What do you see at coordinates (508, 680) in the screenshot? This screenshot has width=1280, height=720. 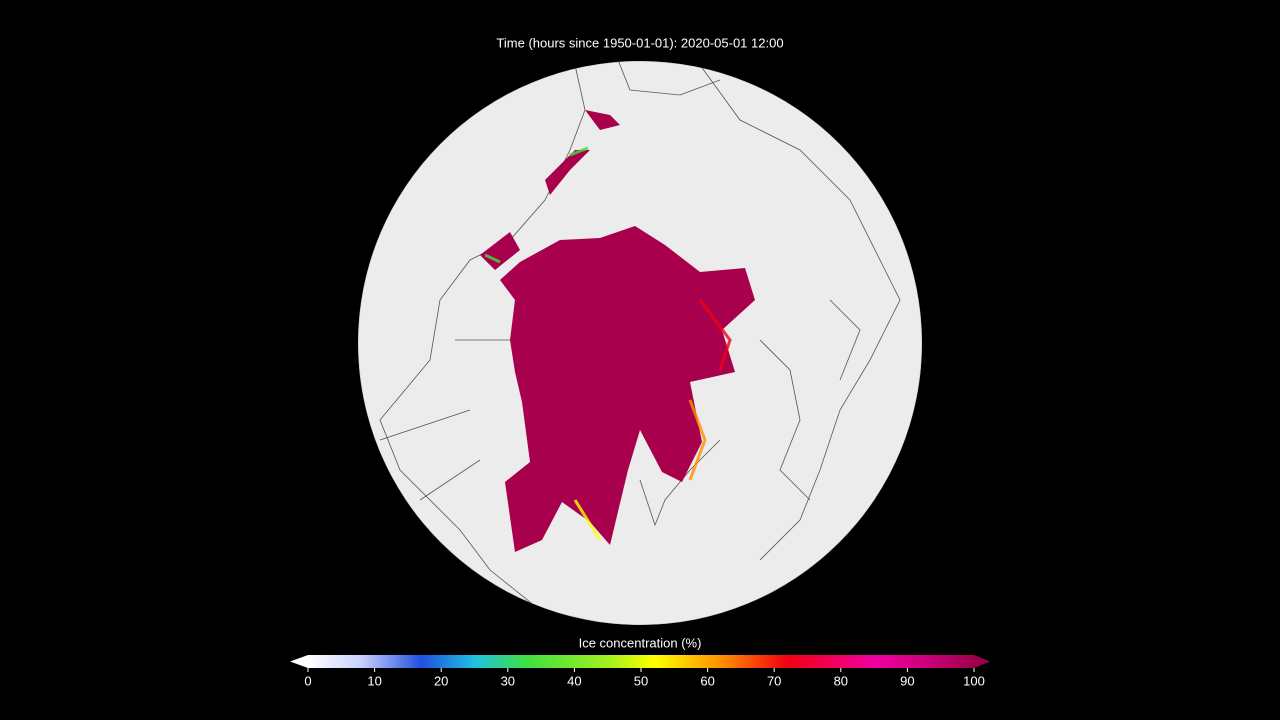 I see `colorbar-tick-label: 30` at bounding box center [508, 680].